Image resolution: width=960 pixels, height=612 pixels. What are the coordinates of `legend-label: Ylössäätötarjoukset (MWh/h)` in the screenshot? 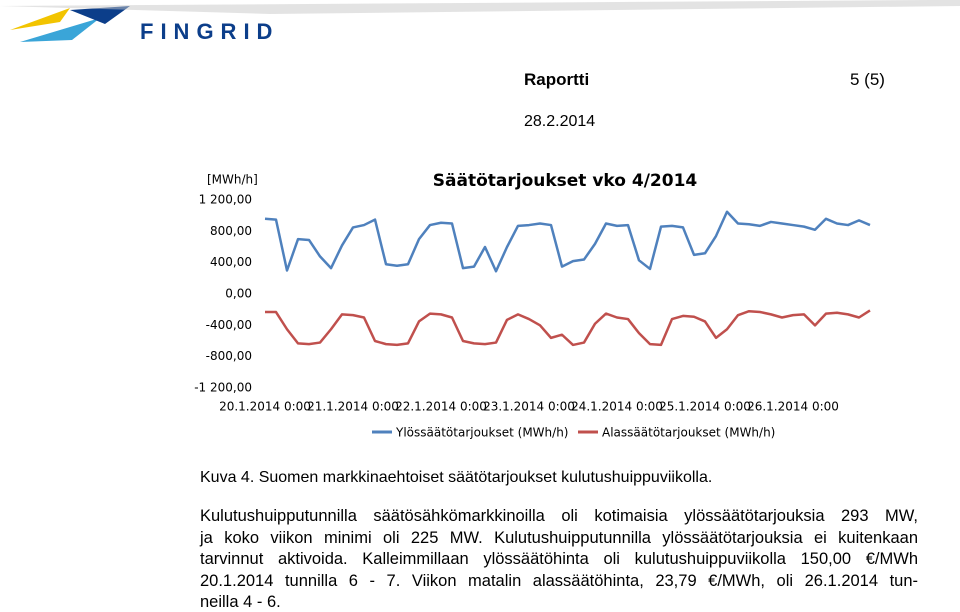 It's located at (481, 433).